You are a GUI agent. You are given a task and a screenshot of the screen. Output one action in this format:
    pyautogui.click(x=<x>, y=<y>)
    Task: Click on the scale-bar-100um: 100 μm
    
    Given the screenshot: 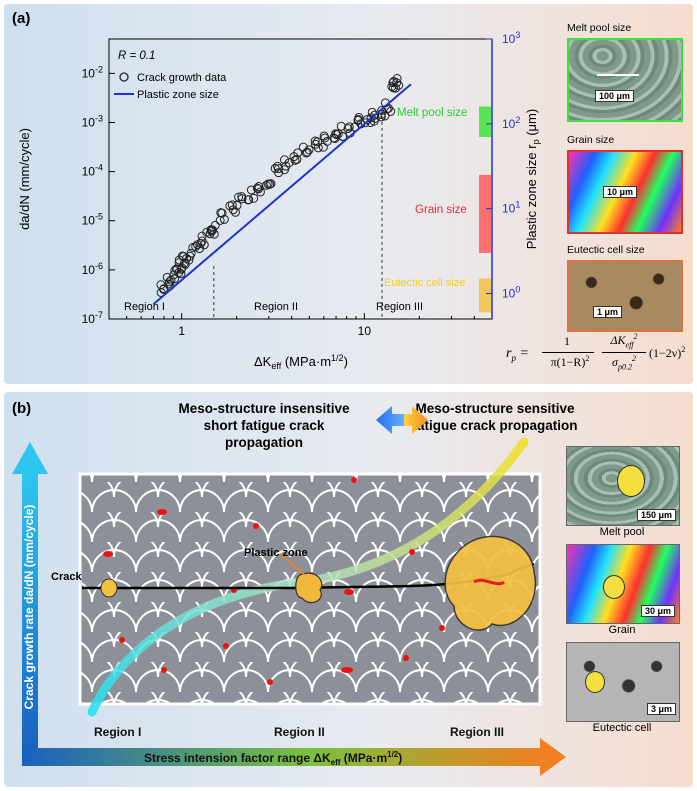 What is the action you would take?
    pyautogui.click(x=615, y=96)
    